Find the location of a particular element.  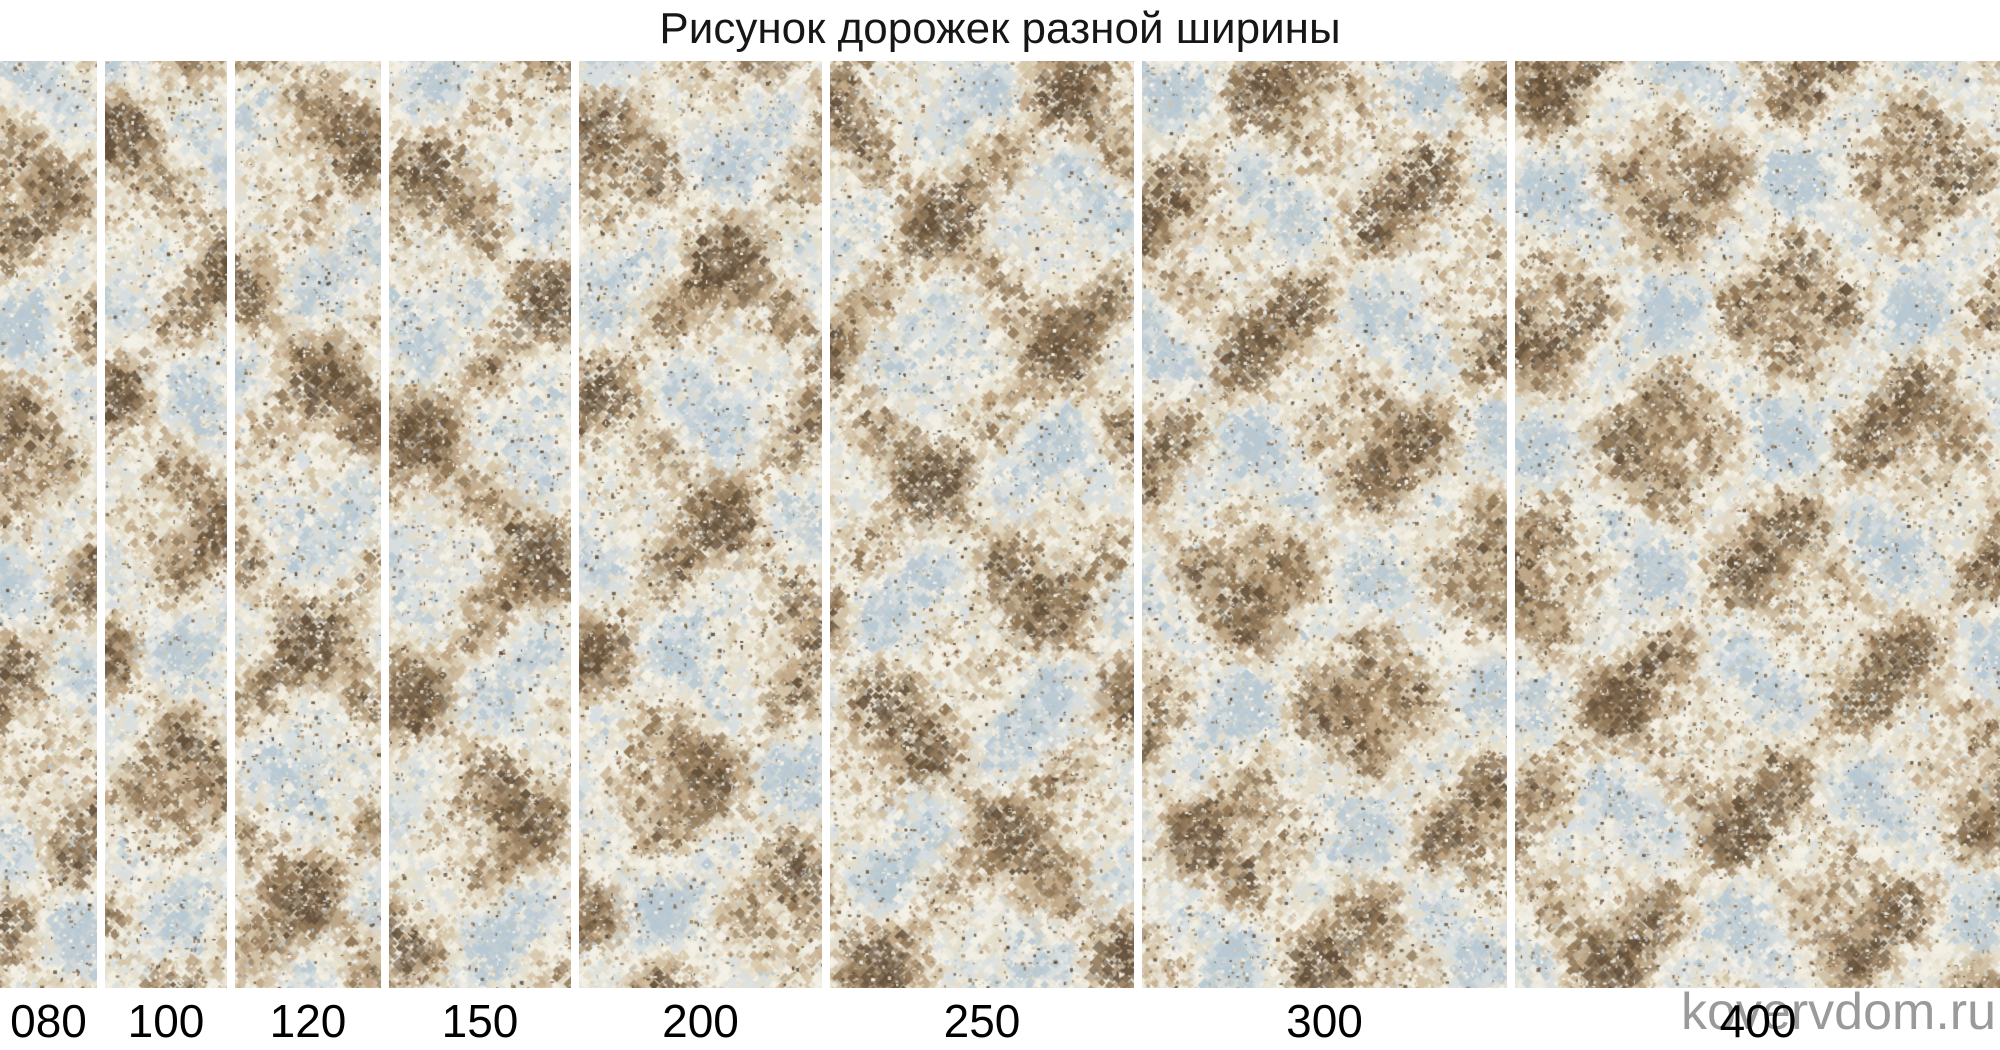

runner-strip-250: 250 is located at coordinates (982, 555).